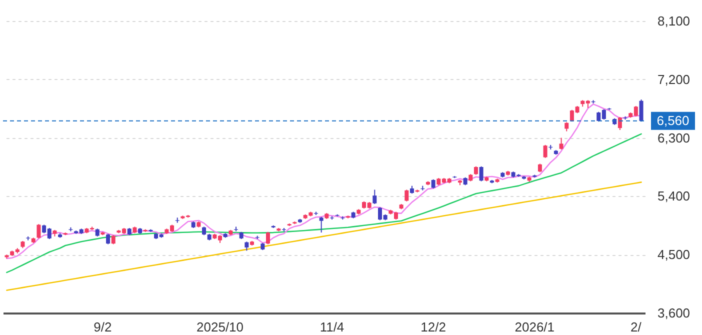 Image resolution: width=702 pixels, height=335 pixels. What do you see at coordinates (674, 254) in the screenshot?
I see `y-tick-label: 4,500` at bounding box center [674, 254].